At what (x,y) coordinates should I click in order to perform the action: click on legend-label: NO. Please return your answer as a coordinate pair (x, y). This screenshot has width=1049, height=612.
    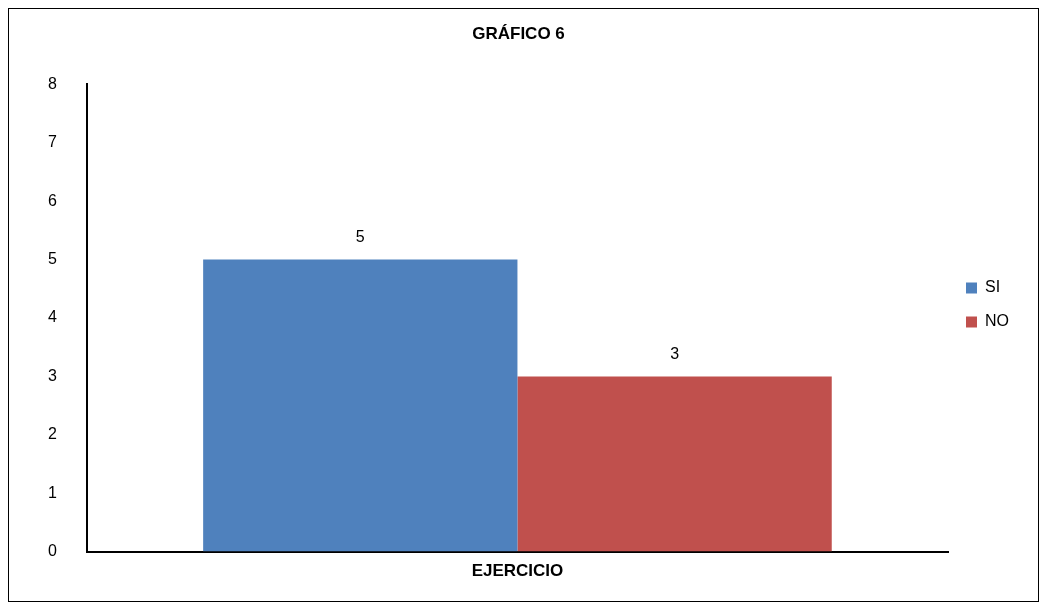
    Looking at the image, I should click on (997, 321).